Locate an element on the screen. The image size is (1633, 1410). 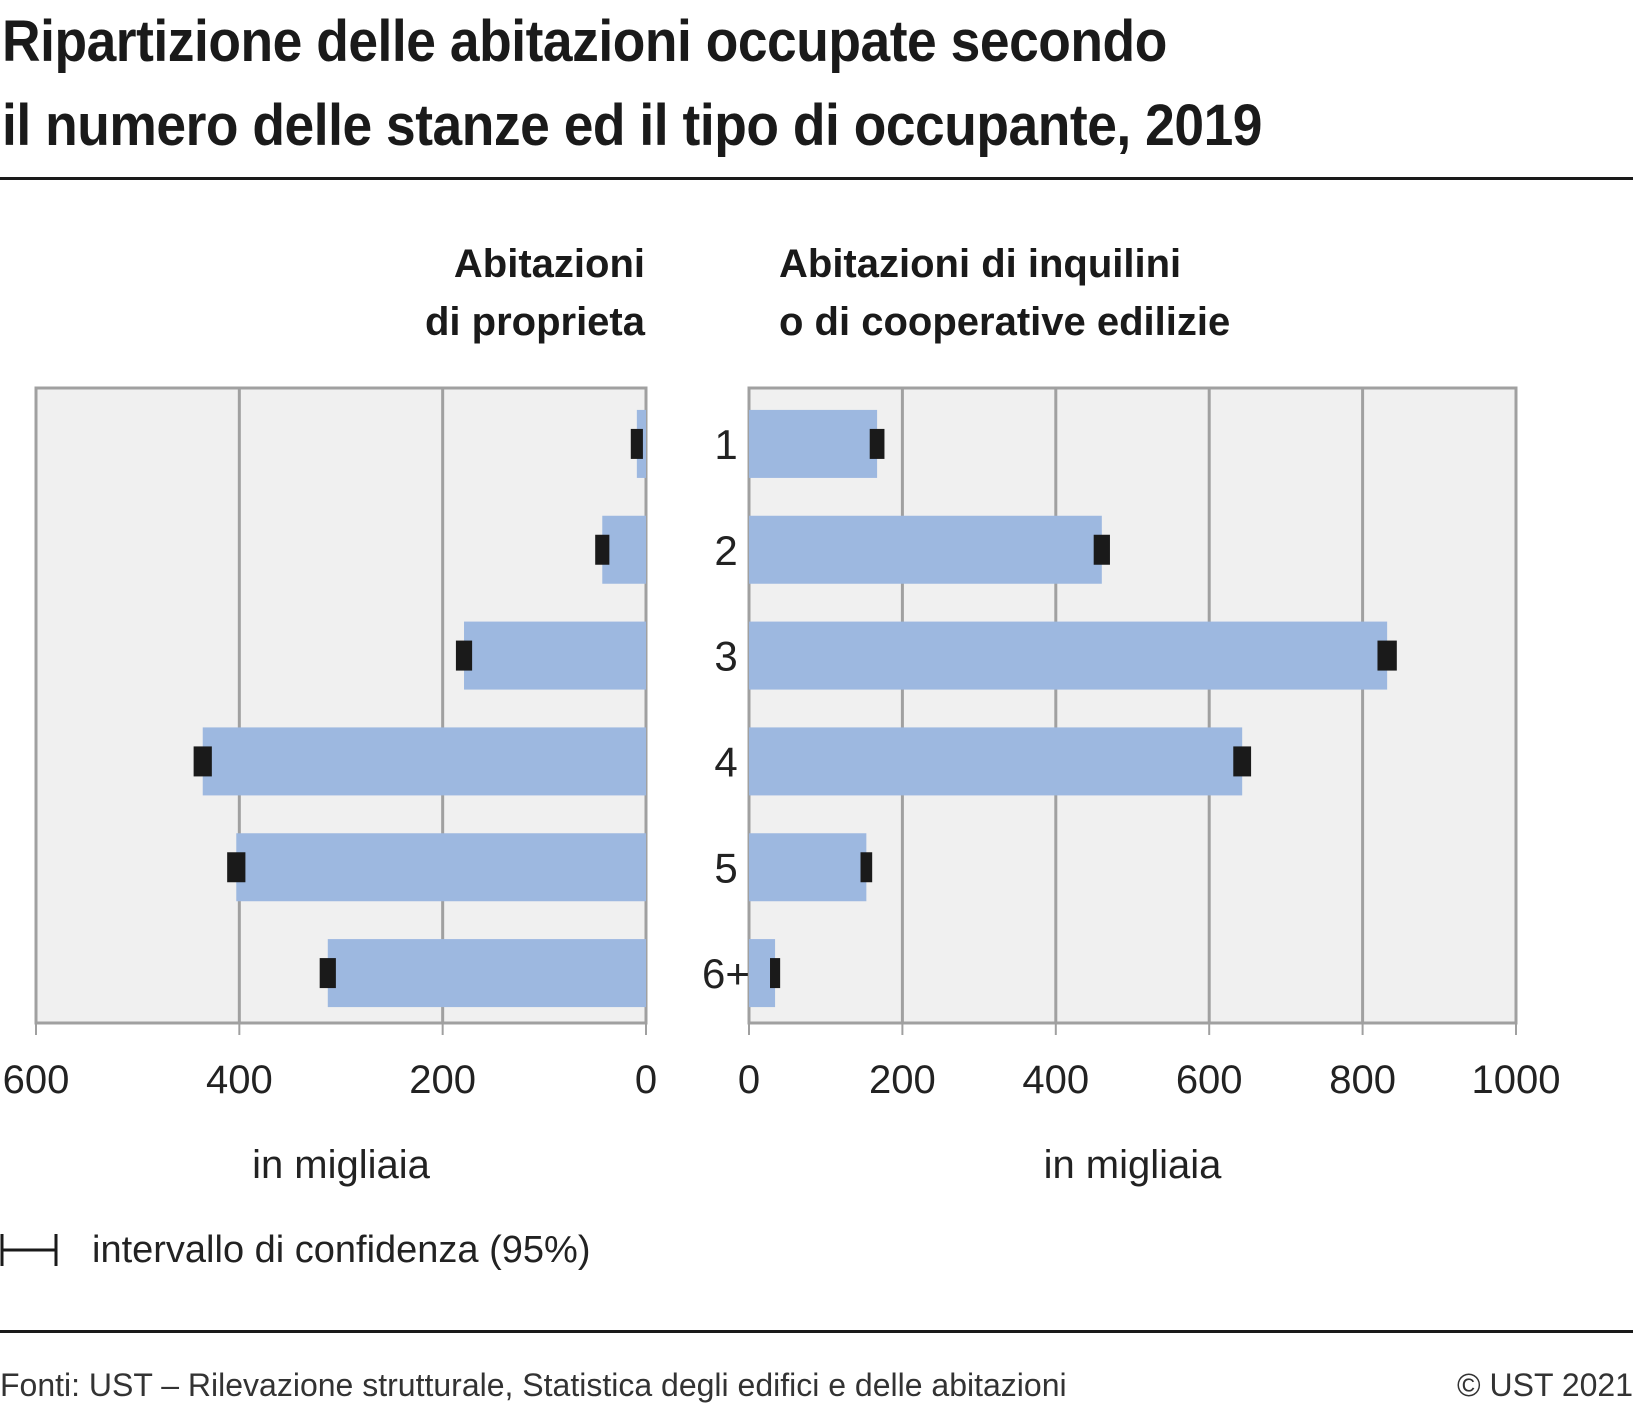
category-label: 1 is located at coordinates (725, 444).